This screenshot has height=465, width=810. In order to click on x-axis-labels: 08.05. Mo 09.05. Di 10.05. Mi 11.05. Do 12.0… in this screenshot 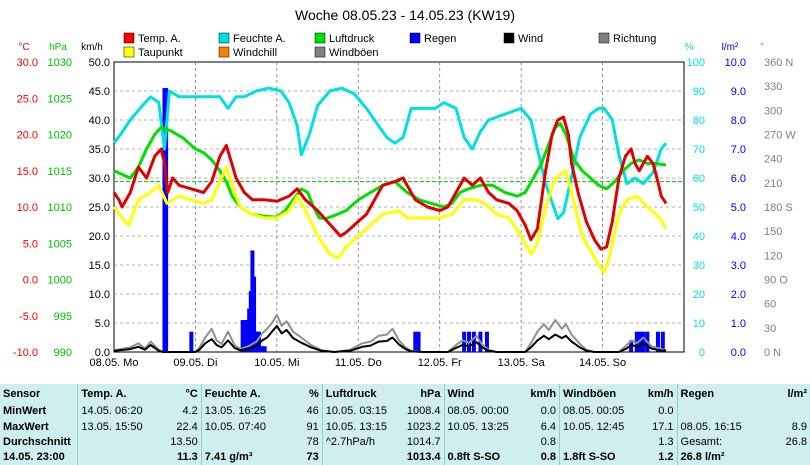, I will do `click(358, 363)`.